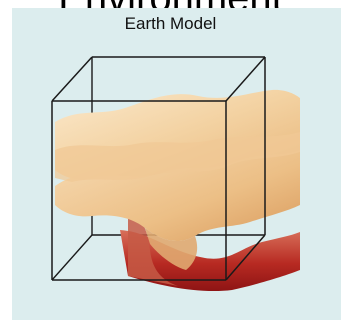  I want to click on middle-layer-fold, so click(171, 249).